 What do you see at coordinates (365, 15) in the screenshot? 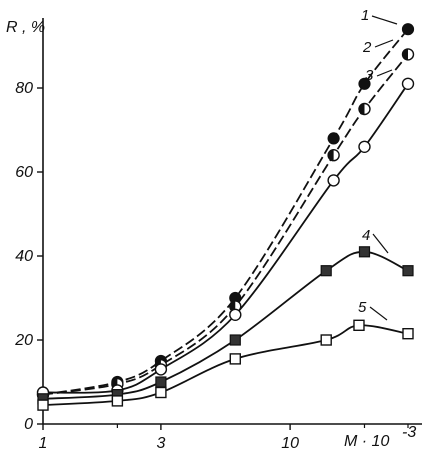
I see `series-1-label: 1` at bounding box center [365, 15].